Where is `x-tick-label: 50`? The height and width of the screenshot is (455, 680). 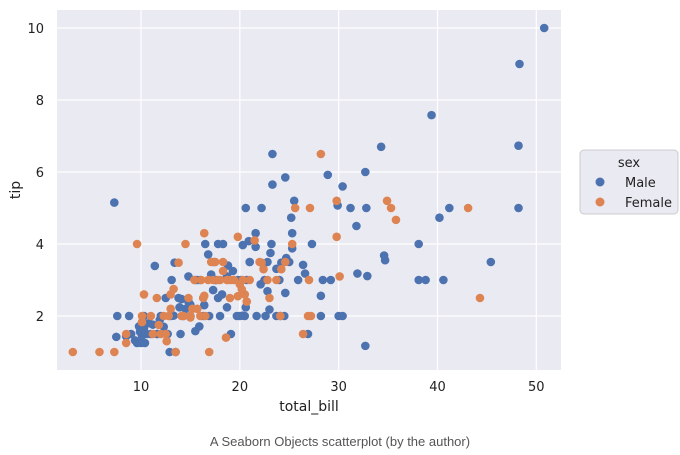
x-tick-label: 50 is located at coordinates (536, 387).